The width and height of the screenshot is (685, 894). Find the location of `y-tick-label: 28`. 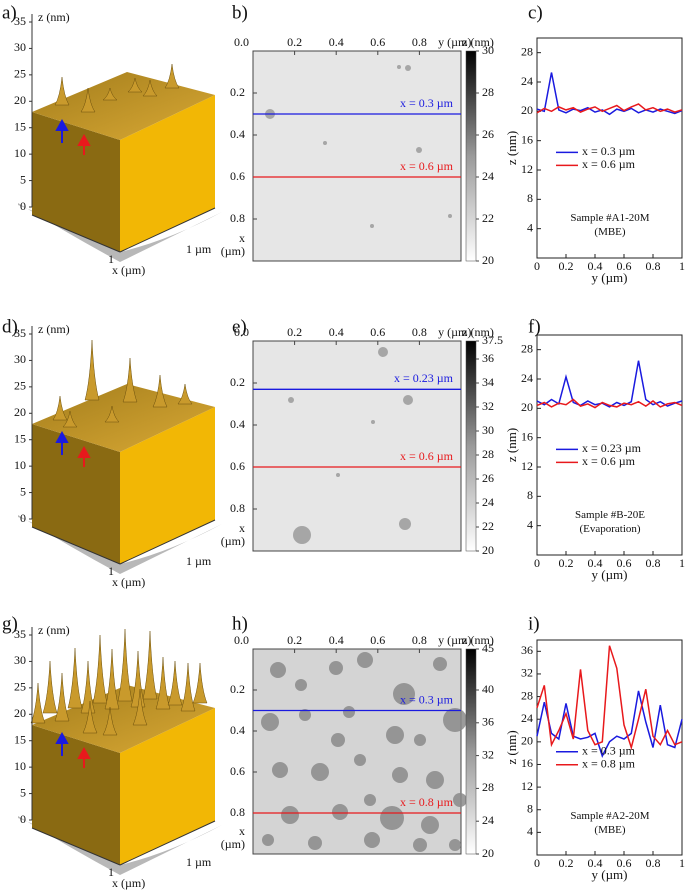

y-tick-label: 28 is located at coordinates (527, 348).